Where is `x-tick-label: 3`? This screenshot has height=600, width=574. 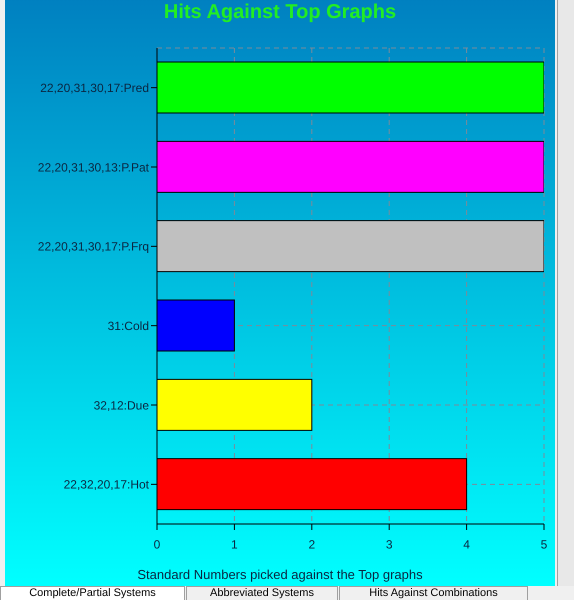 x-tick-label: 3 is located at coordinates (389, 545).